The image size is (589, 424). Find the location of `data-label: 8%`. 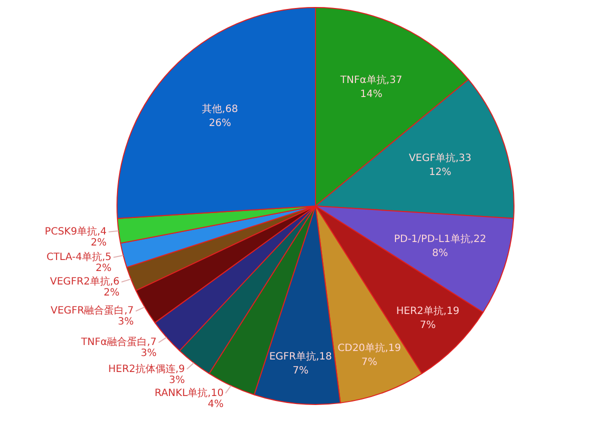

data-label: 8% is located at coordinates (440, 254).